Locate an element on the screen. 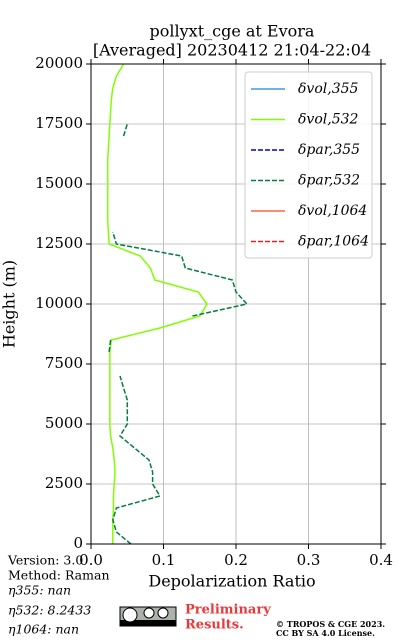 The width and height of the screenshot is (400, 640). y-tick-label: 7500 is located at coordinates (64, 363).